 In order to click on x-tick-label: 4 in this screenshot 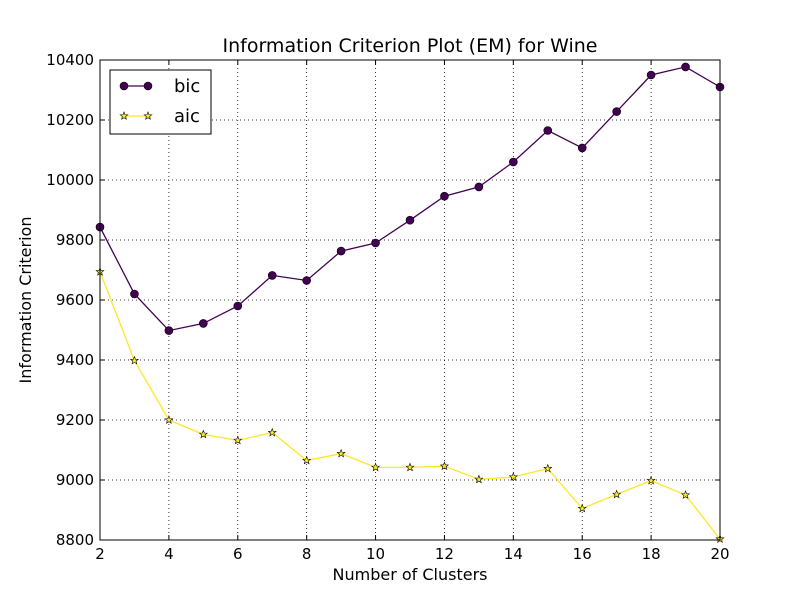, I will do `click(169, 554)`.